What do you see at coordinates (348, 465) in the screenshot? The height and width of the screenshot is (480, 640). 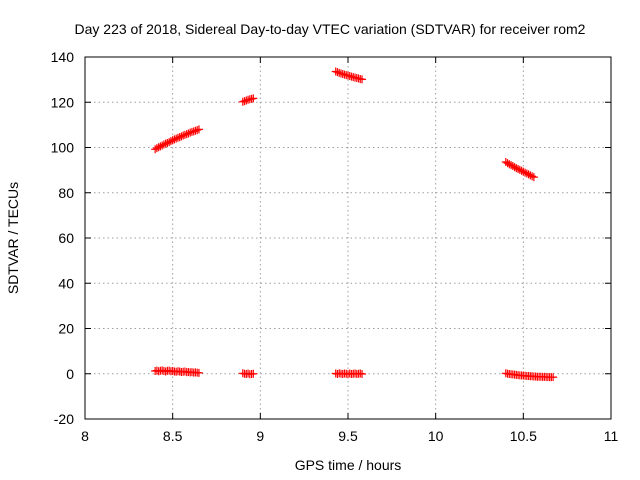 I see `x-axis-label: GPS time / hours` at bounding box center [348, 465].